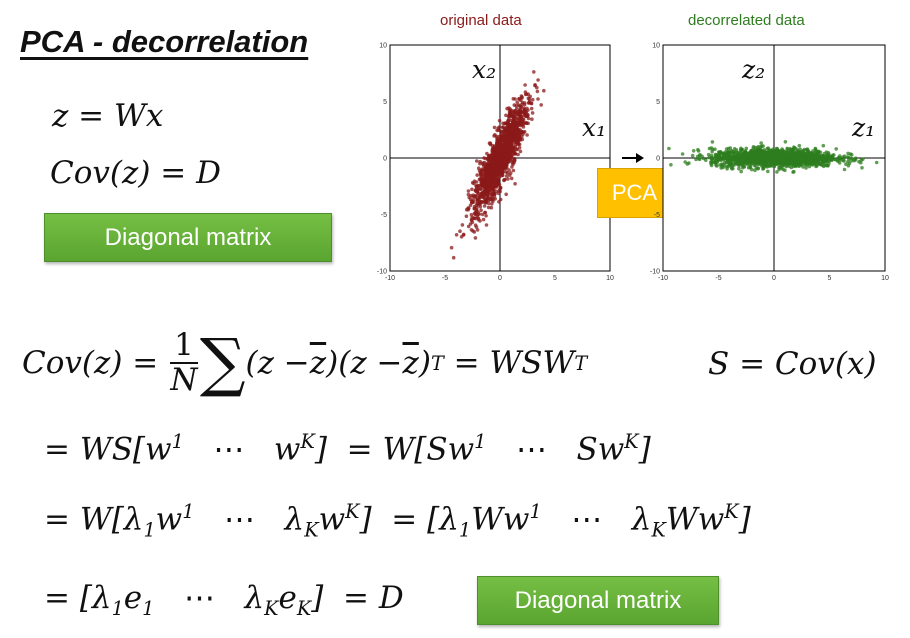 The image size is (910, 638). I want to click on decorrelated-scatter-points, so click(773, 157).